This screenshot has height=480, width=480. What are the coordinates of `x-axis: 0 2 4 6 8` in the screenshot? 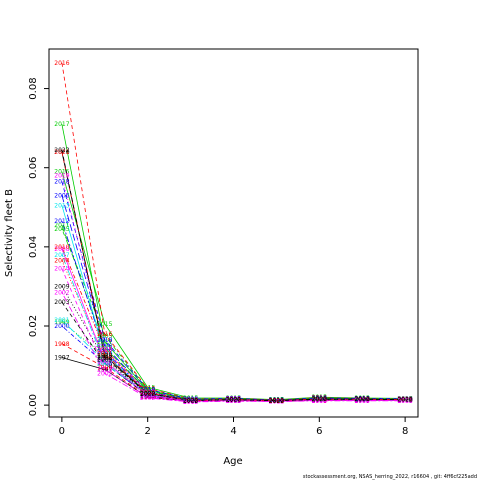 It's located at (233, 427).